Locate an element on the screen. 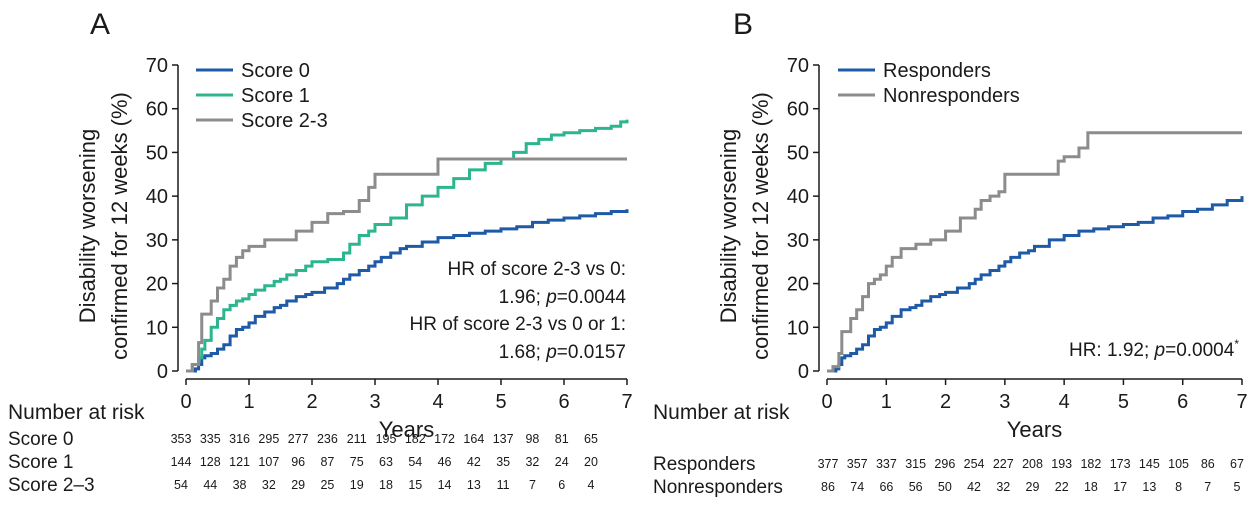  risk-cell: 46 is located at coordinates (445, 462).